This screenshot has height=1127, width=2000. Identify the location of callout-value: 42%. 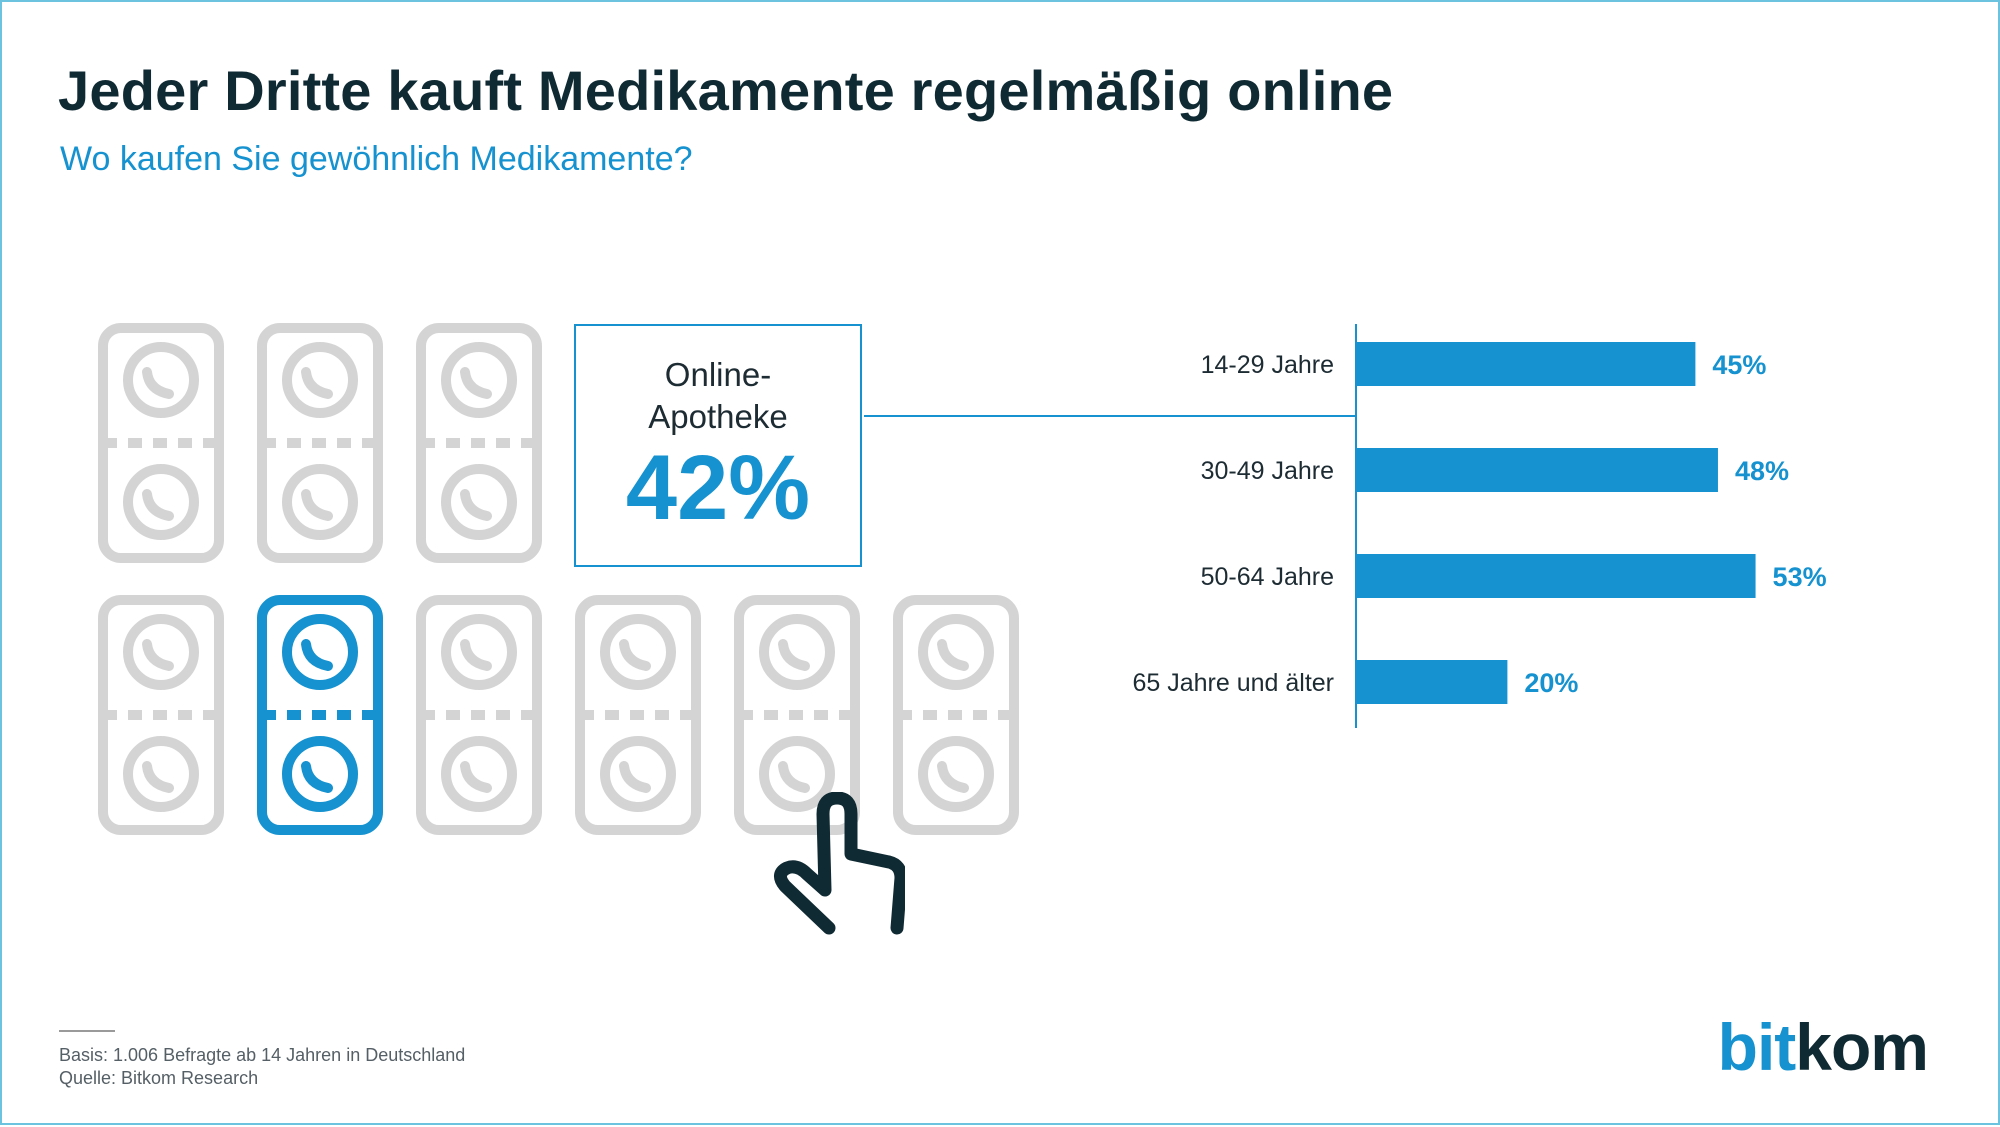
(718, 488).